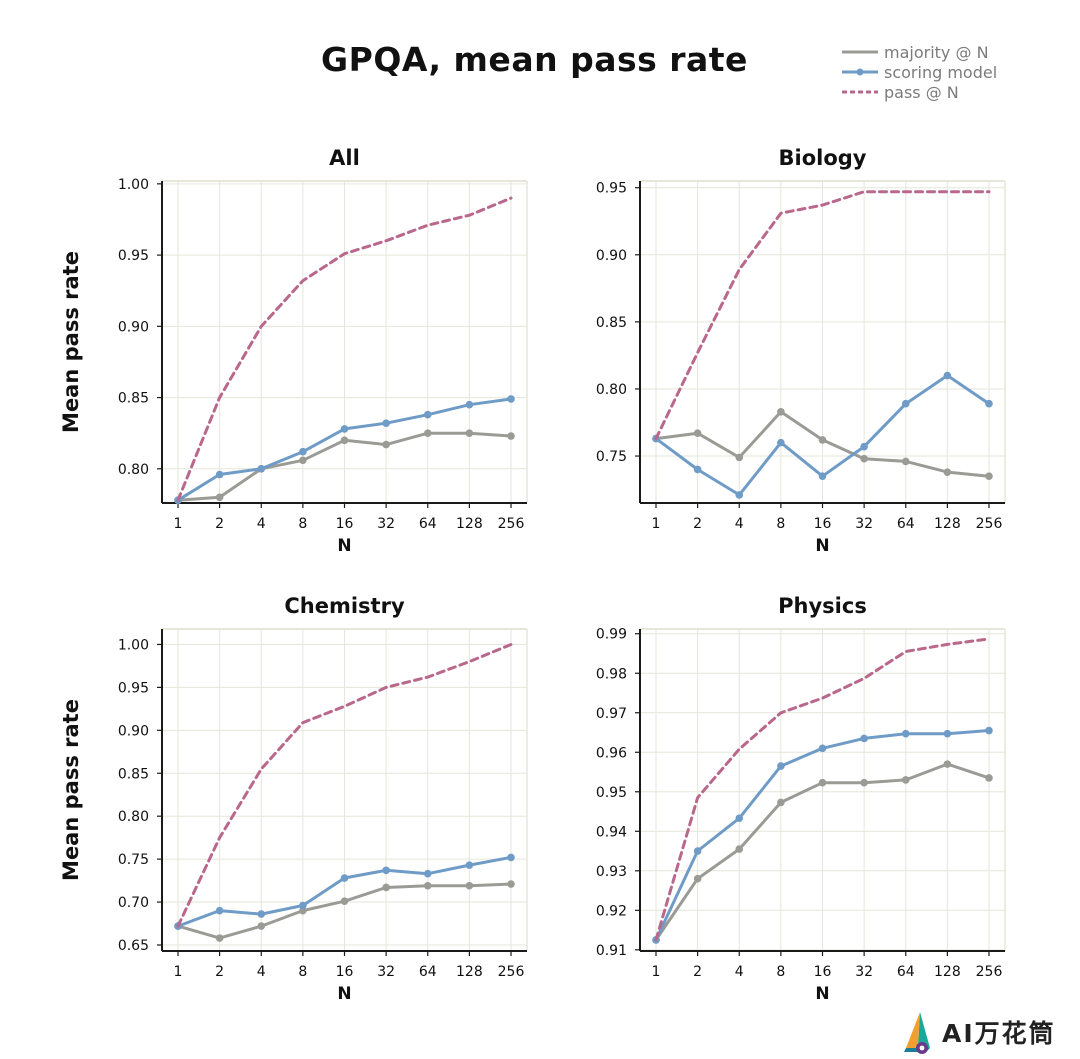 This screenshot has height=1059, width=1080. I want to click on legend-item-pass: pass @ N, so click(919, 92).